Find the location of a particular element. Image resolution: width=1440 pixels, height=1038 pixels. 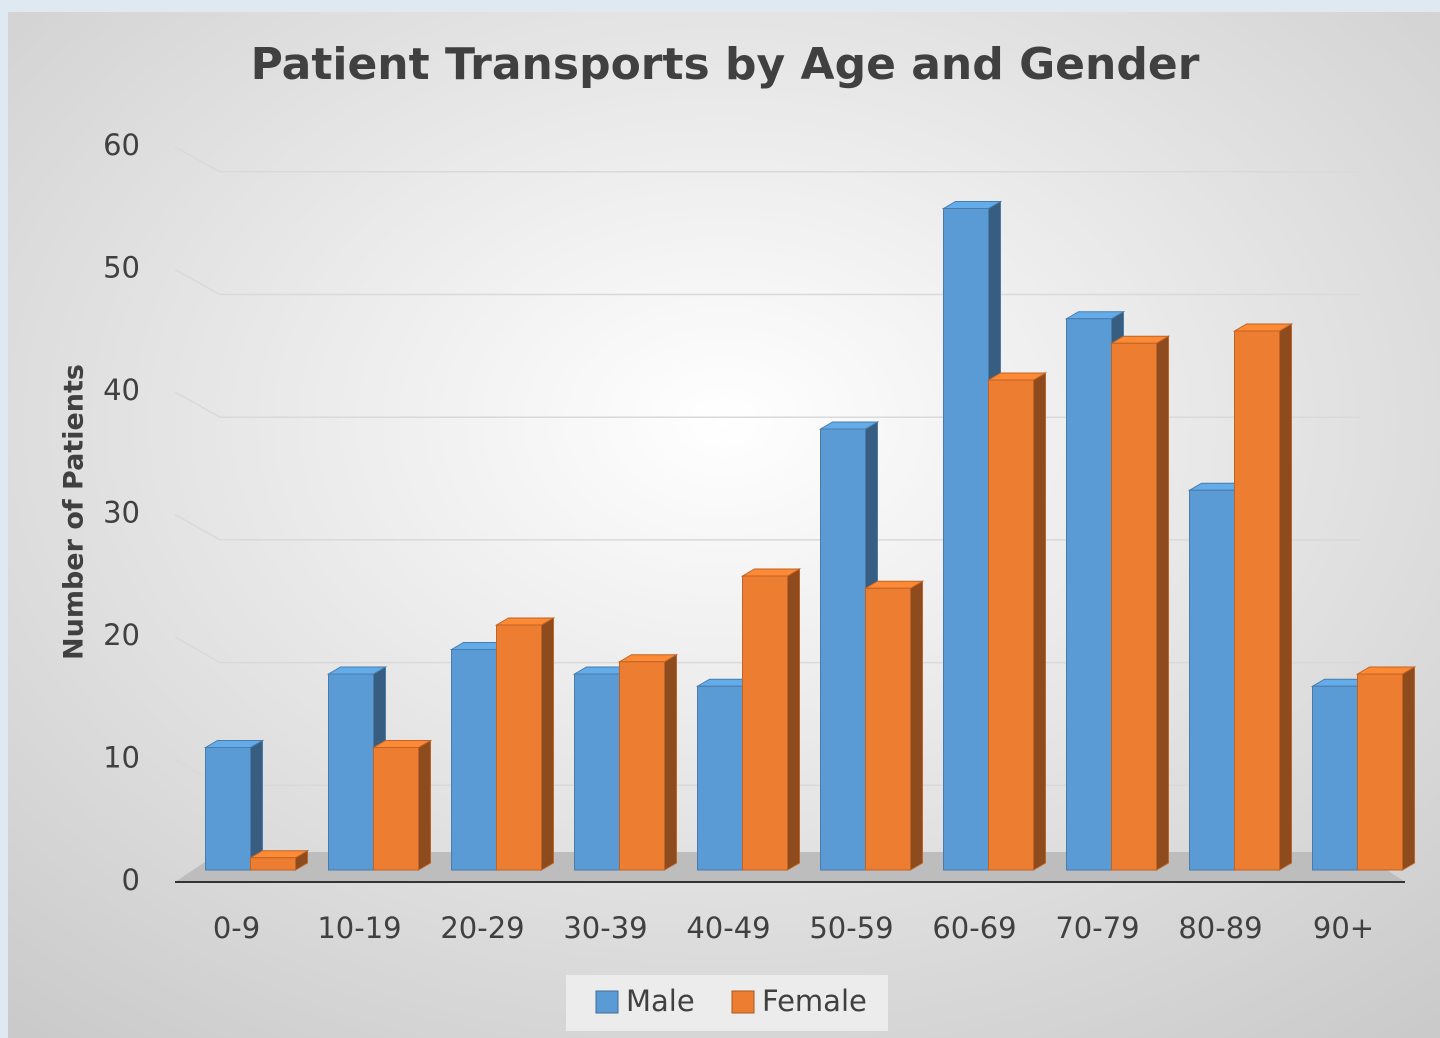

x-tick-label: 10-19 is located at coordinates (359, 928).